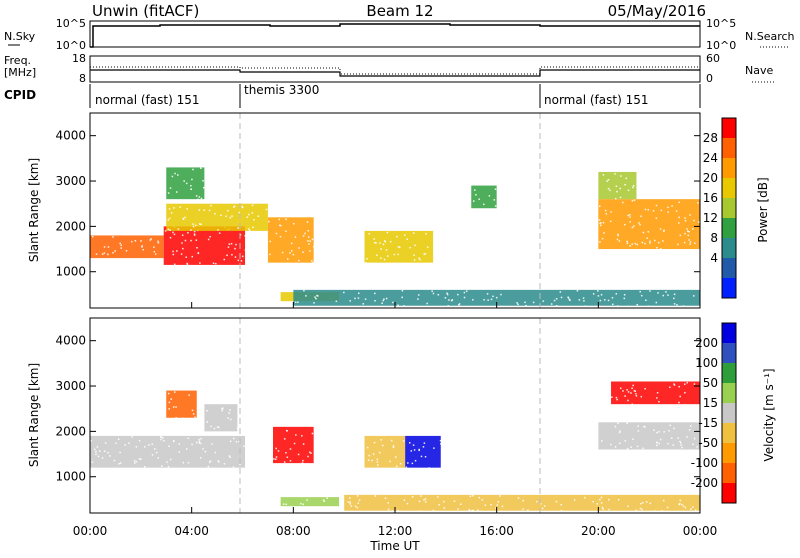  Describe the element at coordinates (714, 413) in the screenshot. I see `velocity-colorbar: 200 100 50 15 -15 -50 -100 -200` at that location.